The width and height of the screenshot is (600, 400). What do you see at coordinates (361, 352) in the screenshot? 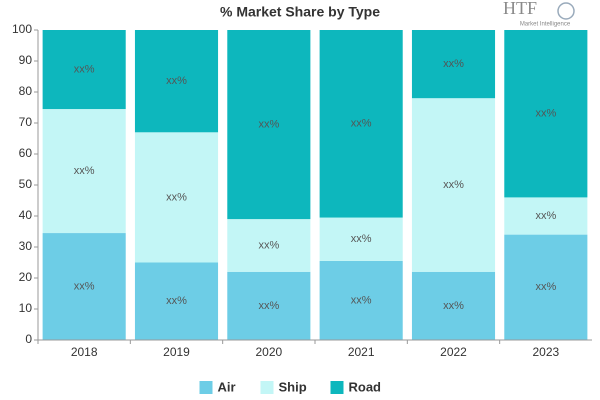
I see `x-tick-label: 2021` at bounding box center [361, 352].